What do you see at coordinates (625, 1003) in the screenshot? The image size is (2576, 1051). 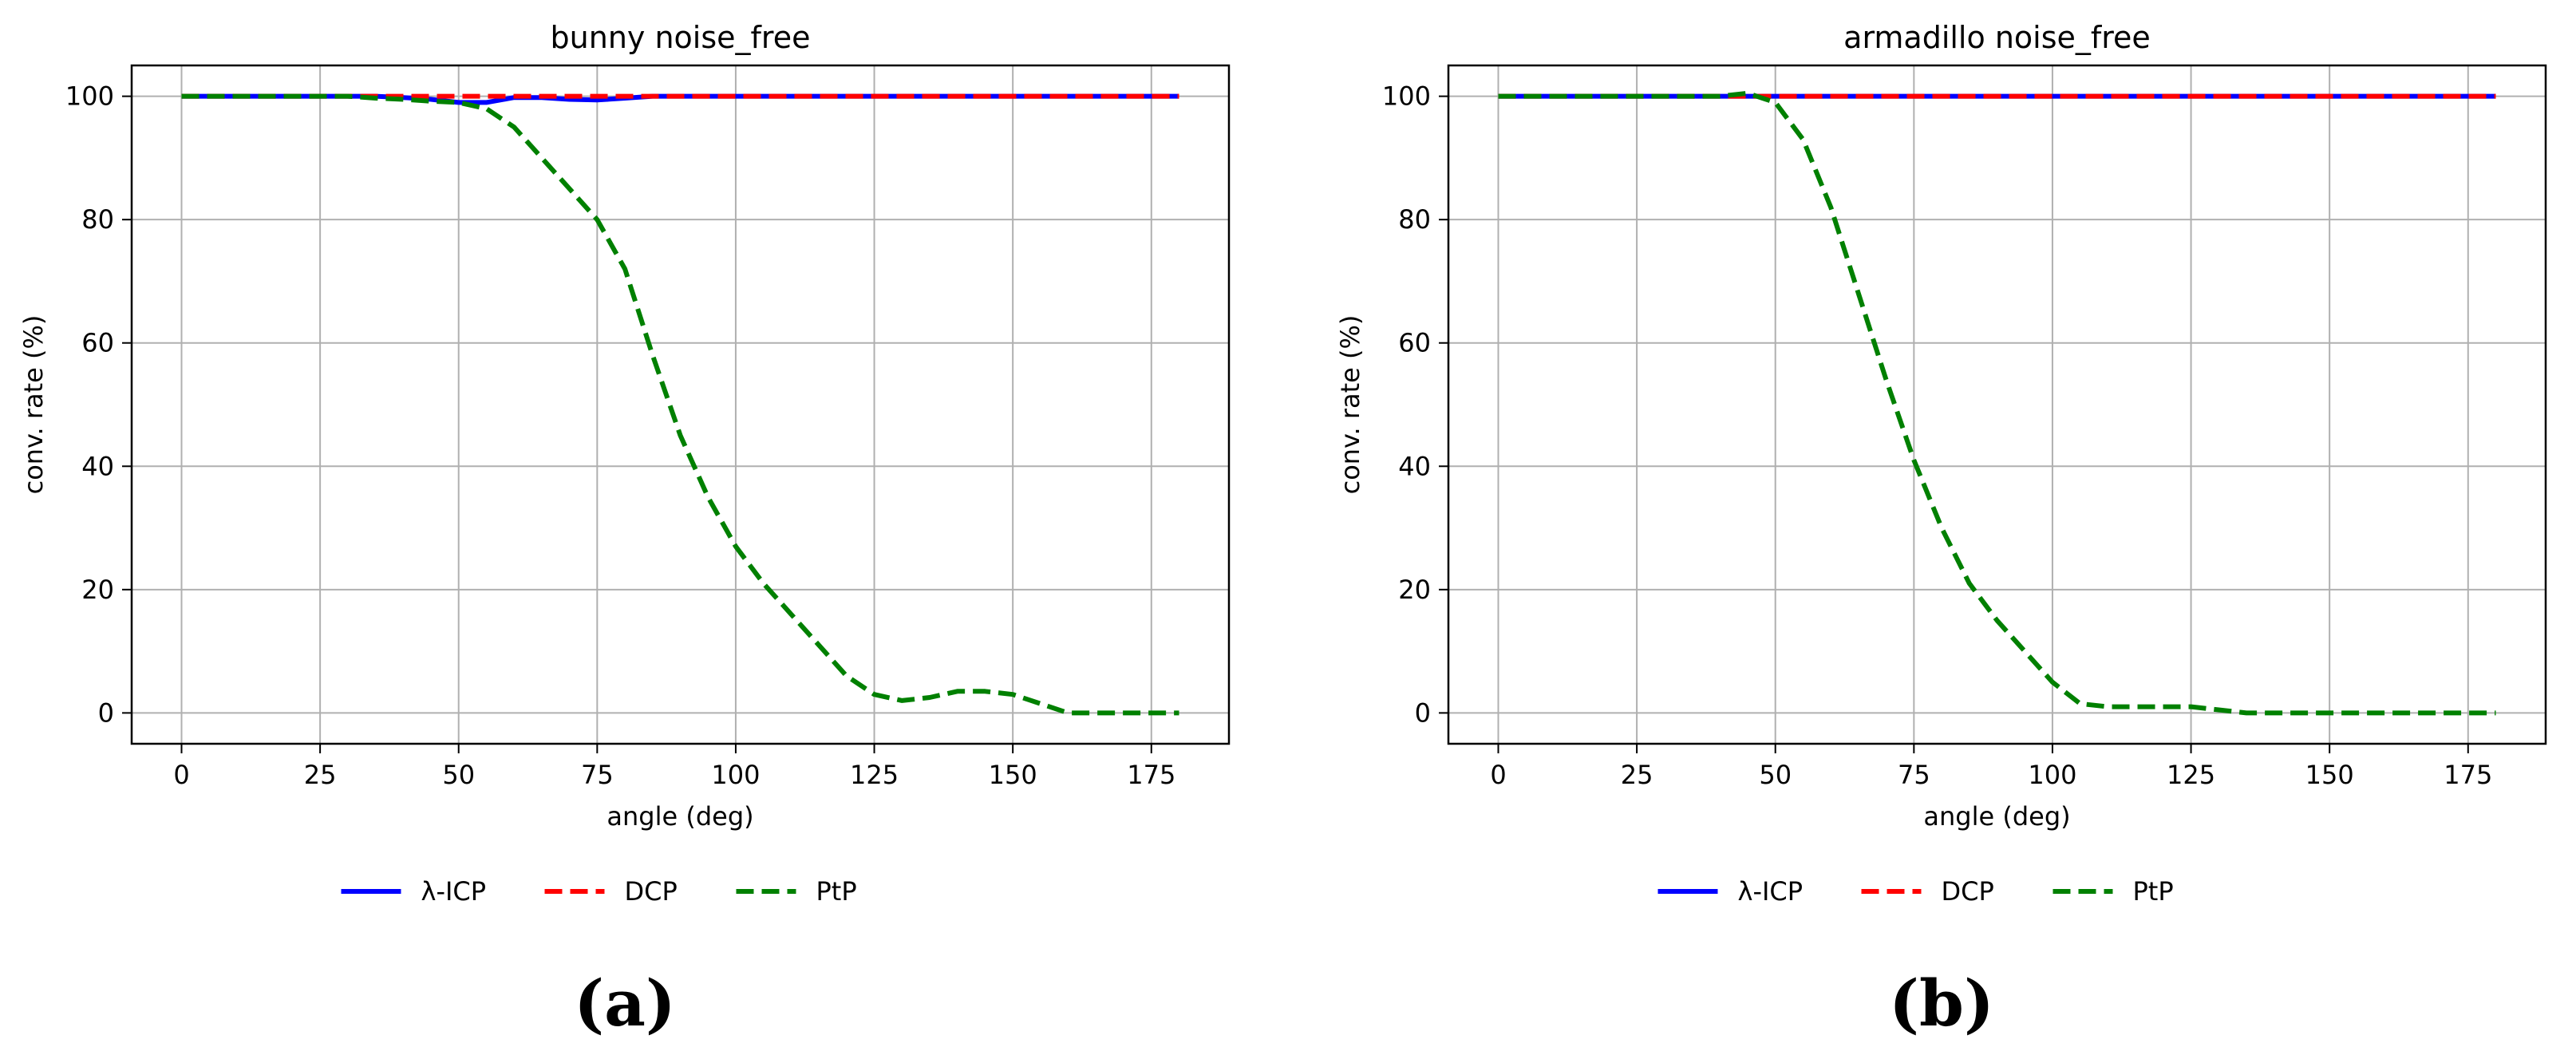 I see `panel-label-a: (a)` at bounding box center [625, 1003].